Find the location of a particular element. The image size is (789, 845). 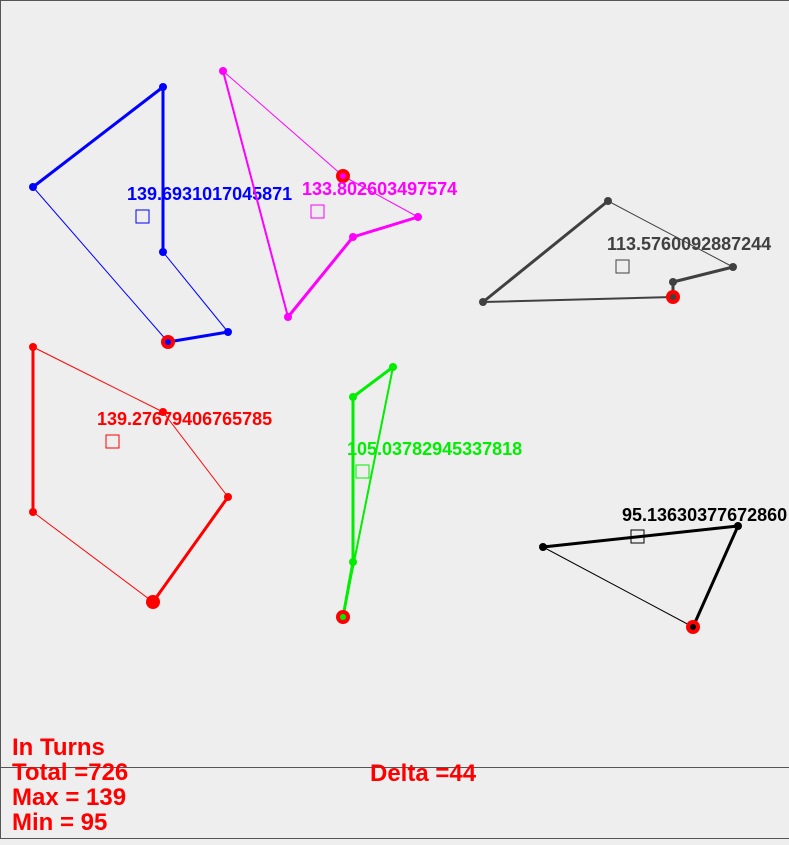

polygon-blue-label: 139.6931017045871 is located at coordinates (209, 194).